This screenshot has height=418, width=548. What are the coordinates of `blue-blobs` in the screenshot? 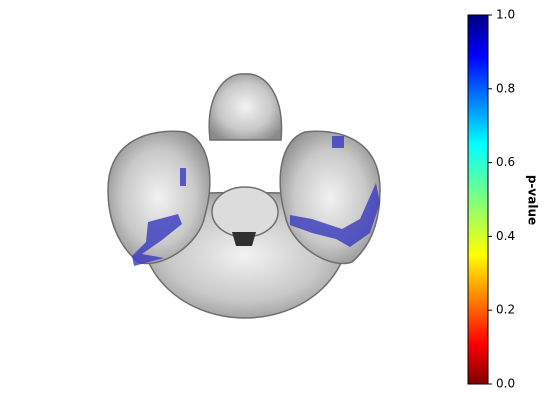 It's located at (256, 201).